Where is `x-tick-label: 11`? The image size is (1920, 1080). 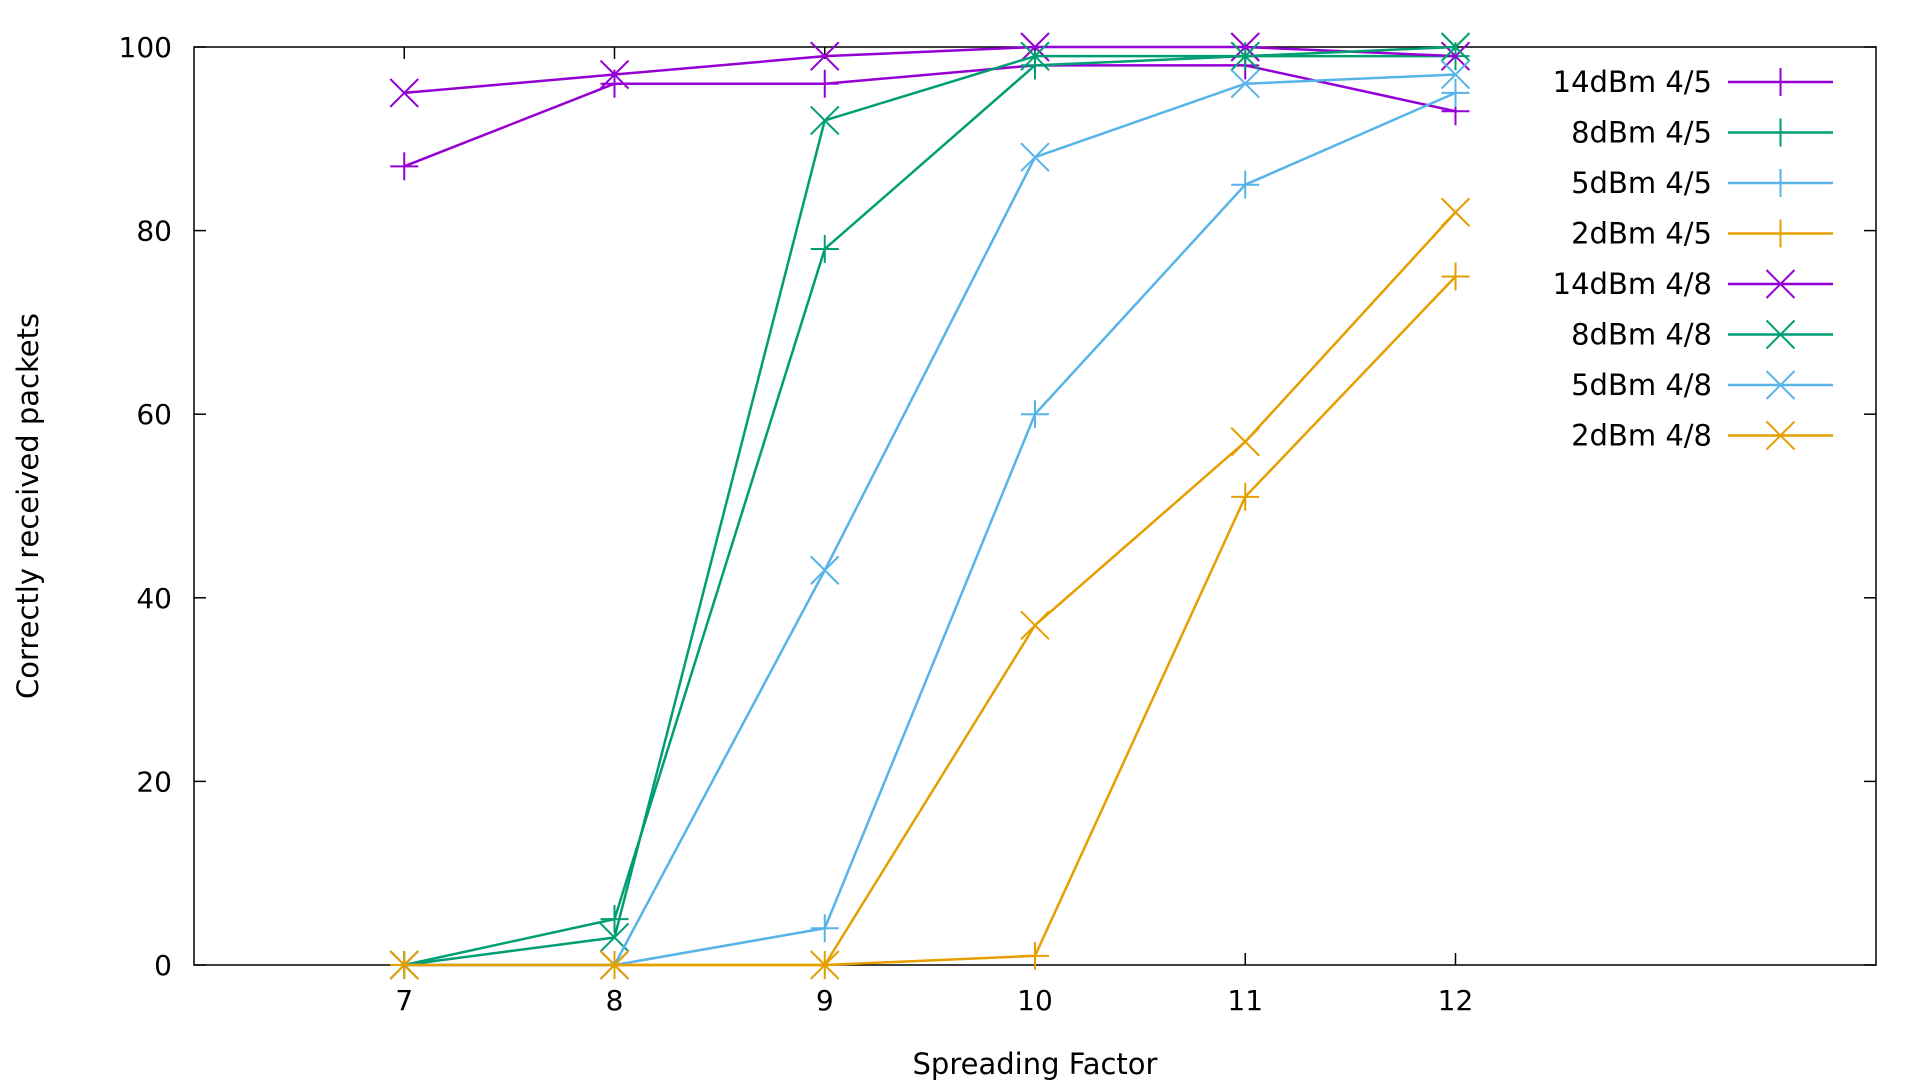 x-tick-label: 11 is located at coordinates (1245, 1000).